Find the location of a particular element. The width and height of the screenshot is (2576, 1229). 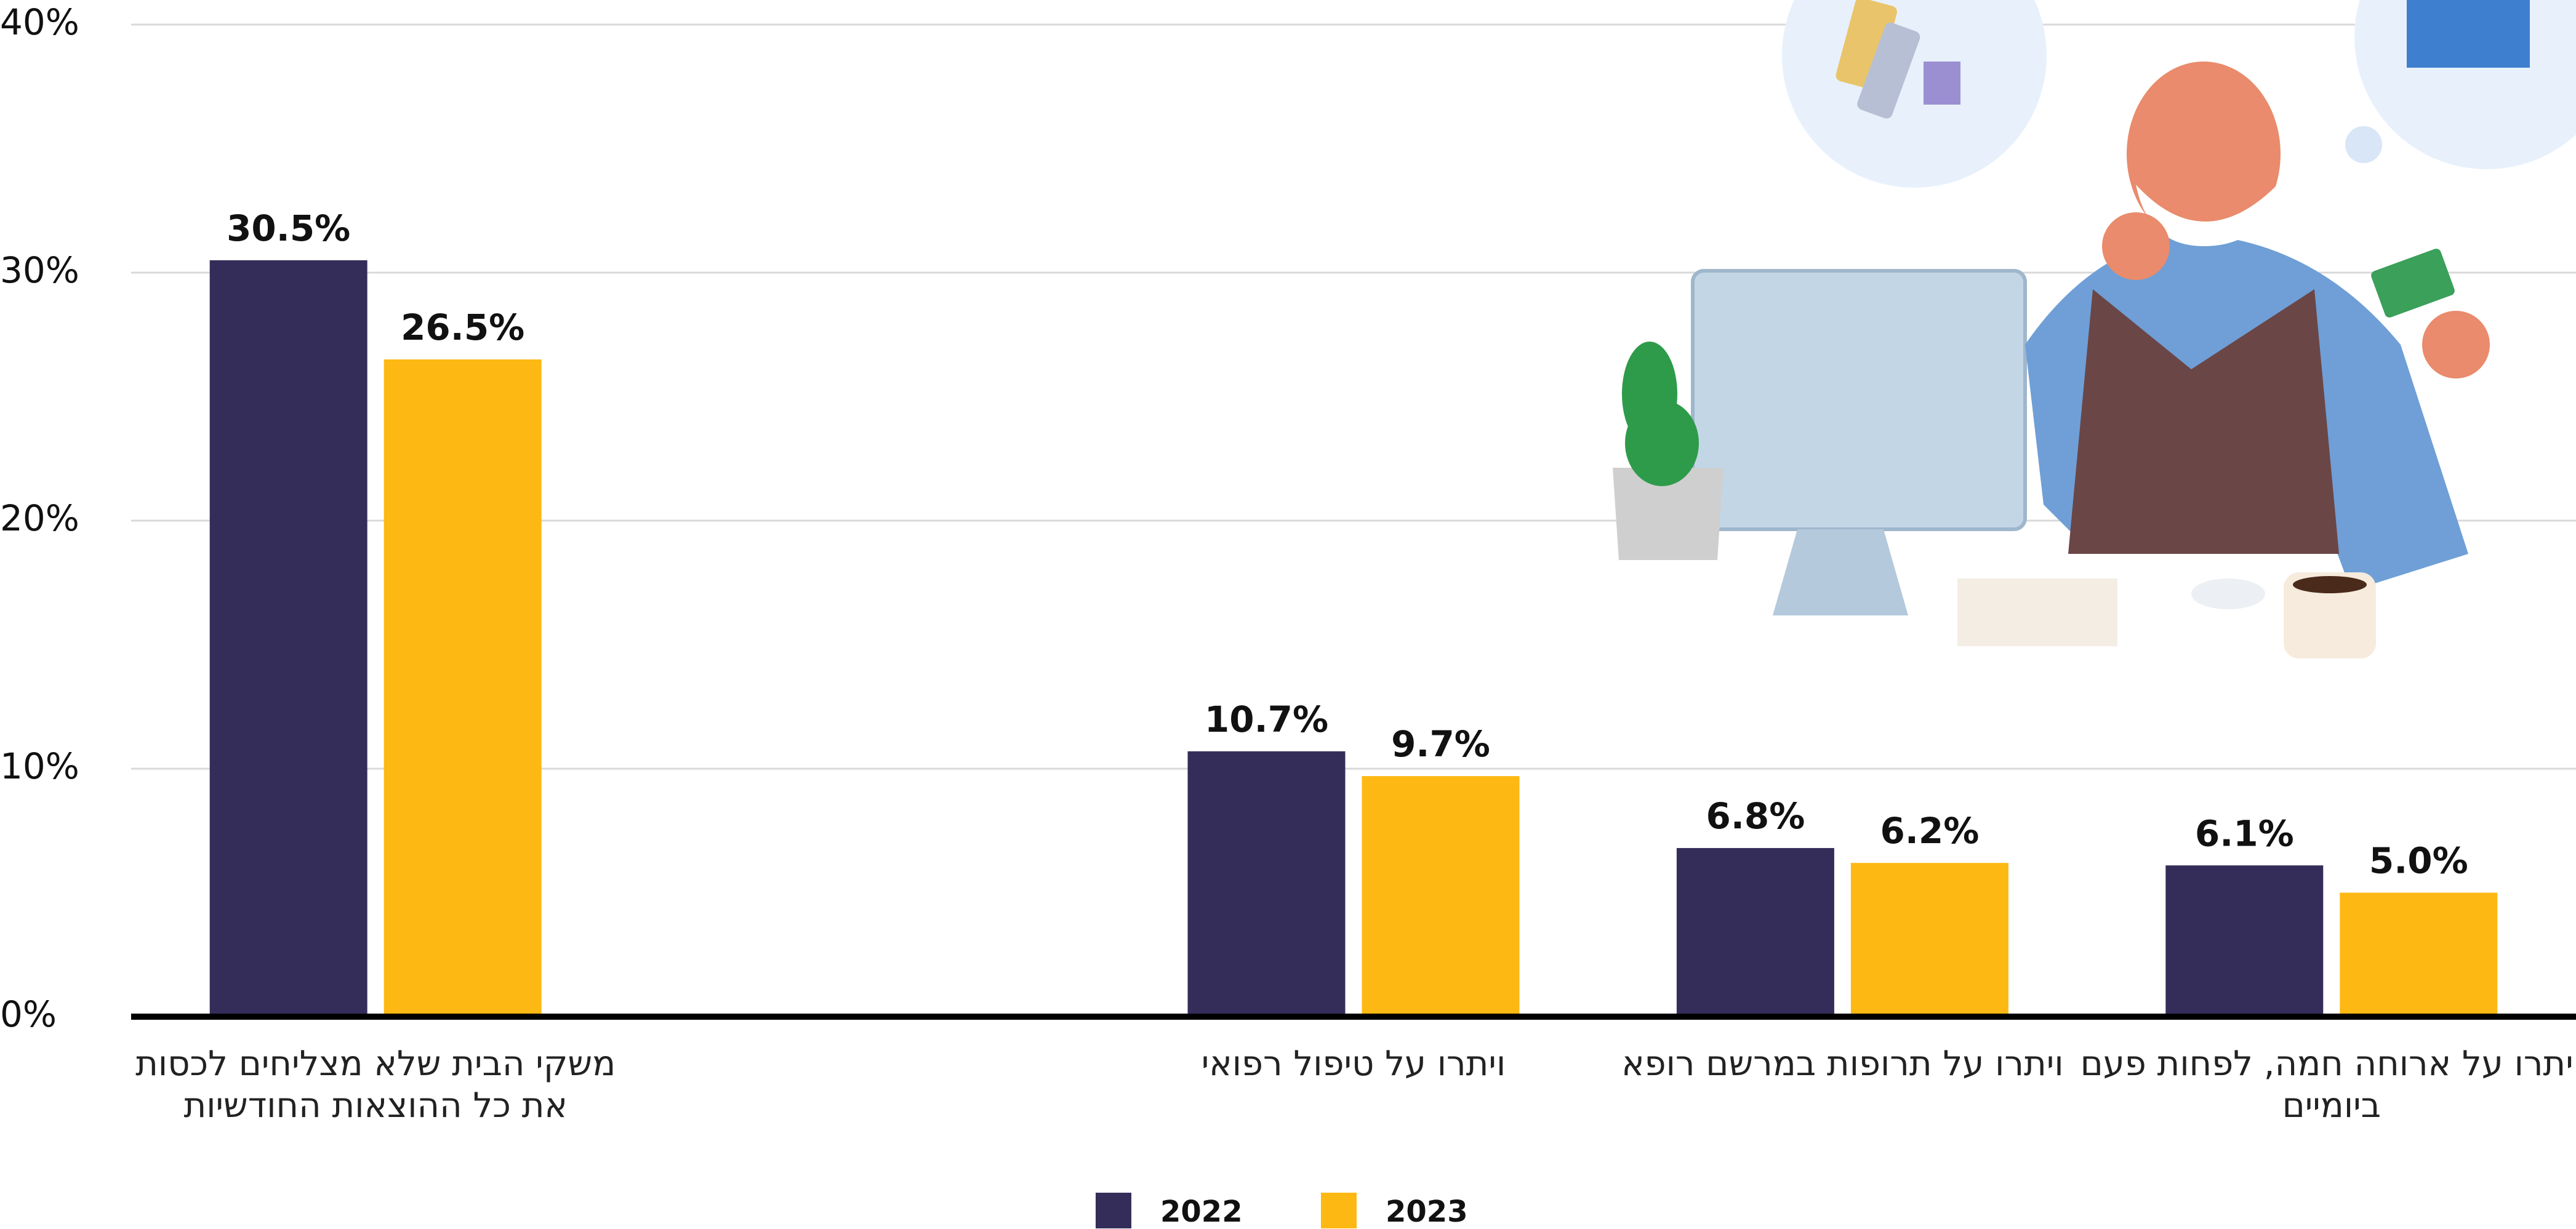

y-tick-label: 40% is located at coordinates (39, 22).